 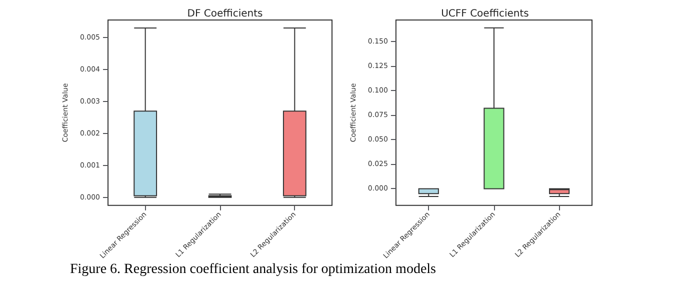 I want to click on caption: Figure 6. Regression coefficient analysis for optimization models, so click(x=253, y=270).